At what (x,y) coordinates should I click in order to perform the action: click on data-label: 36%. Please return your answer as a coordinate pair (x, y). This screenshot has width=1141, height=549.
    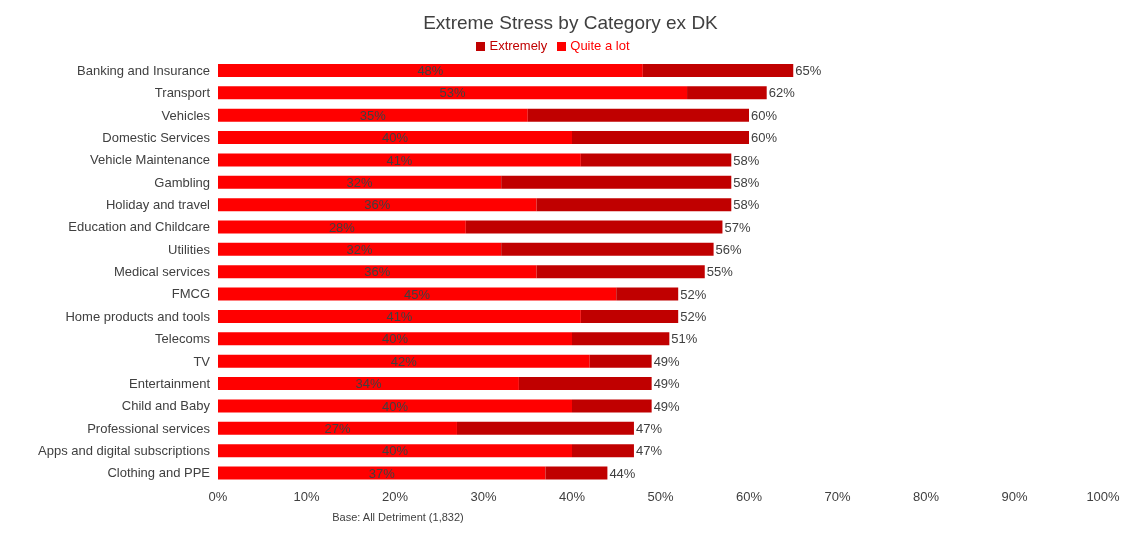
    Looking at the image, I should click on (377, 205).